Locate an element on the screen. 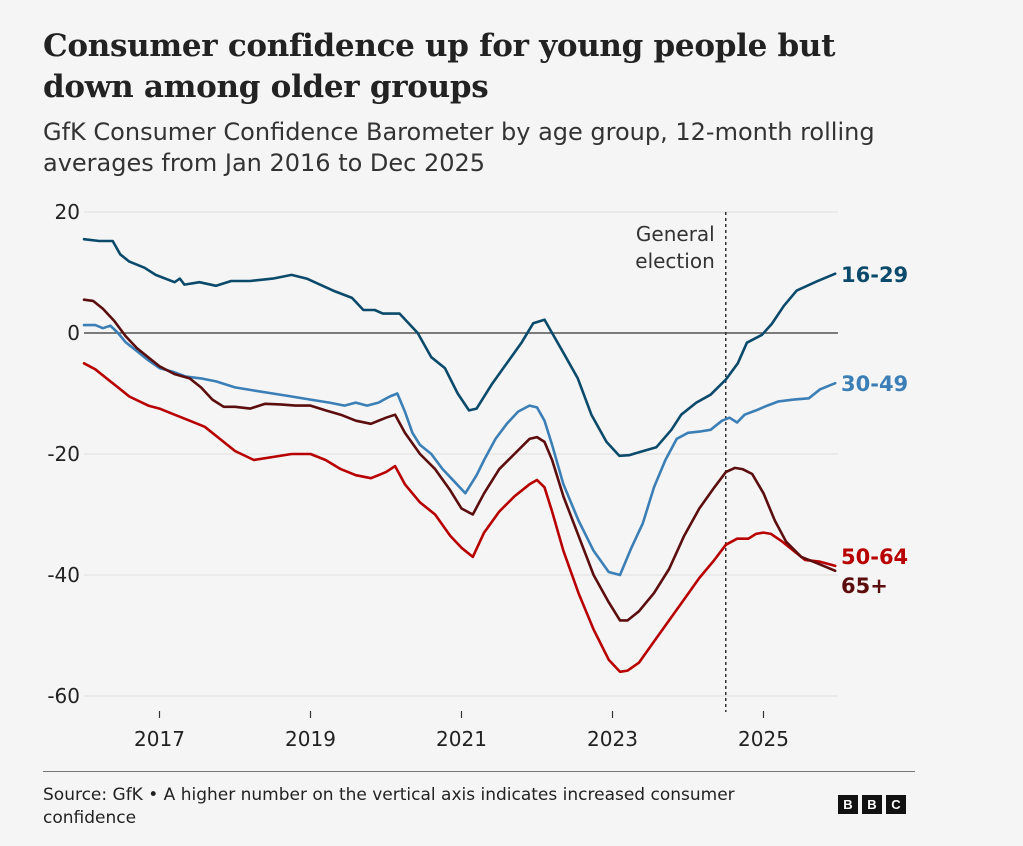  series-label-30-49: 30-49 is located at coordinates (874, 384).